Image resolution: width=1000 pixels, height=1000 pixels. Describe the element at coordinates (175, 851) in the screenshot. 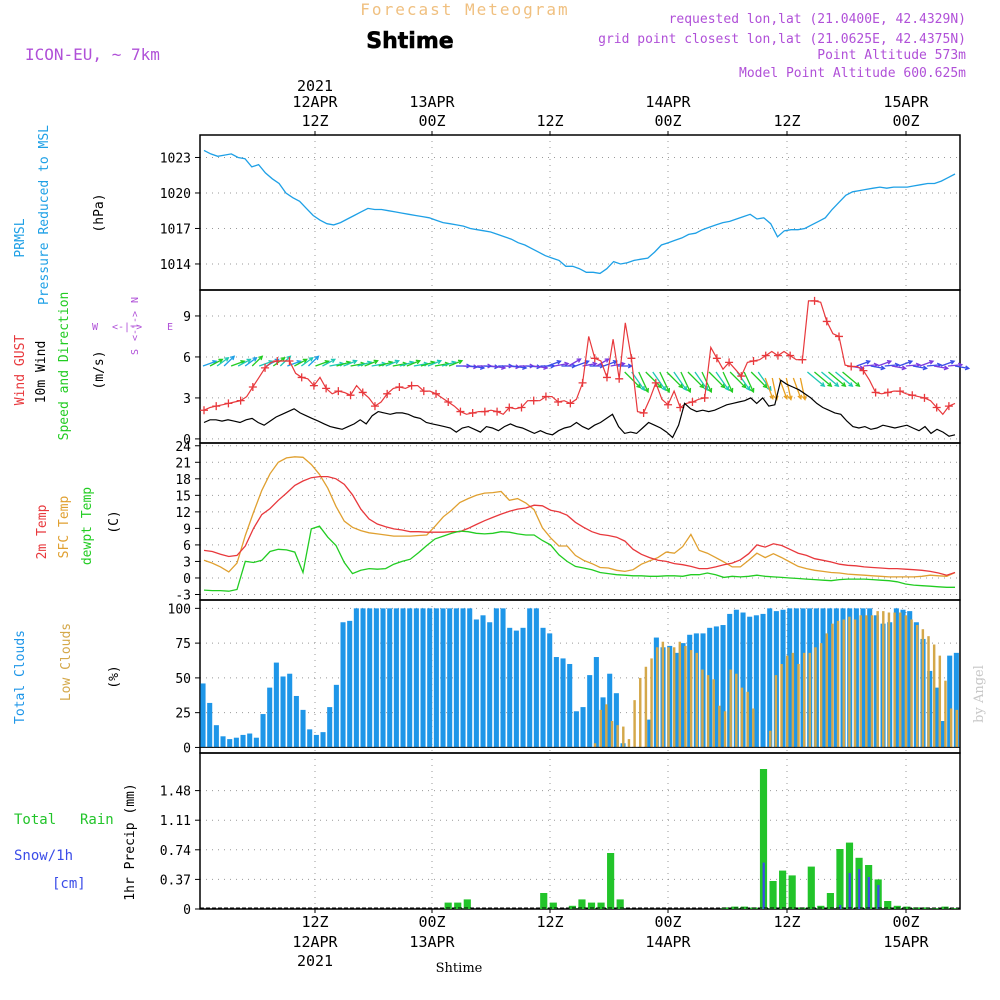

I see `ytick-label: 0.74` at that location.